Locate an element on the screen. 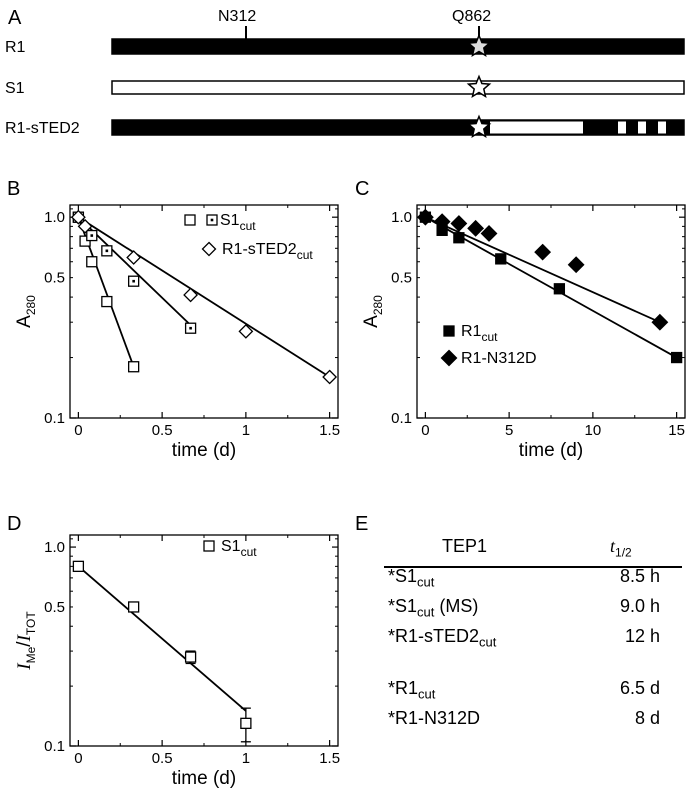 The width and height of the screenshot is (699, 800). header-half-life: t1/2 is located at coordinates (621, 548).